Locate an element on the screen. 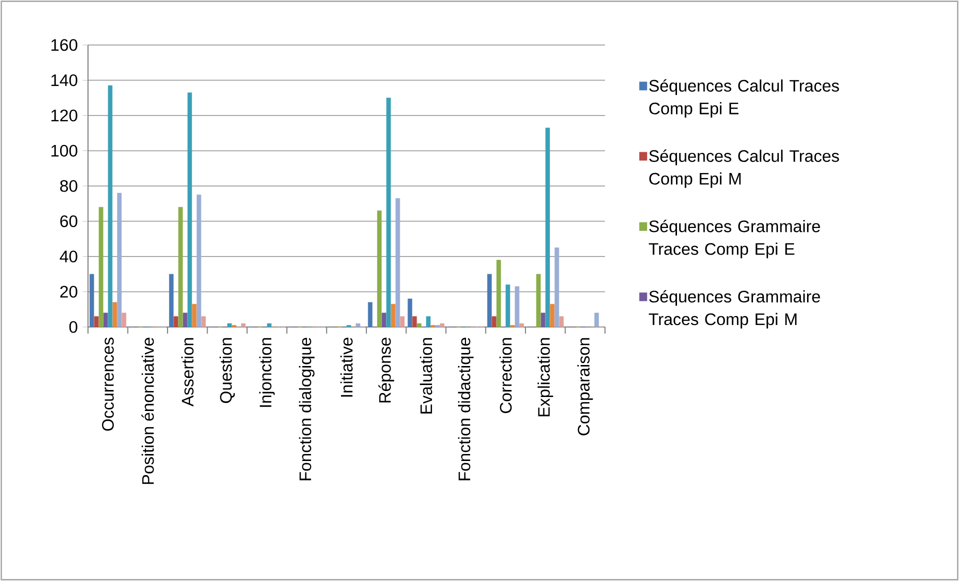 This screenshot has width=959, height=581. x-tick-label: Position énonciative is located at coordinates (147, 411).